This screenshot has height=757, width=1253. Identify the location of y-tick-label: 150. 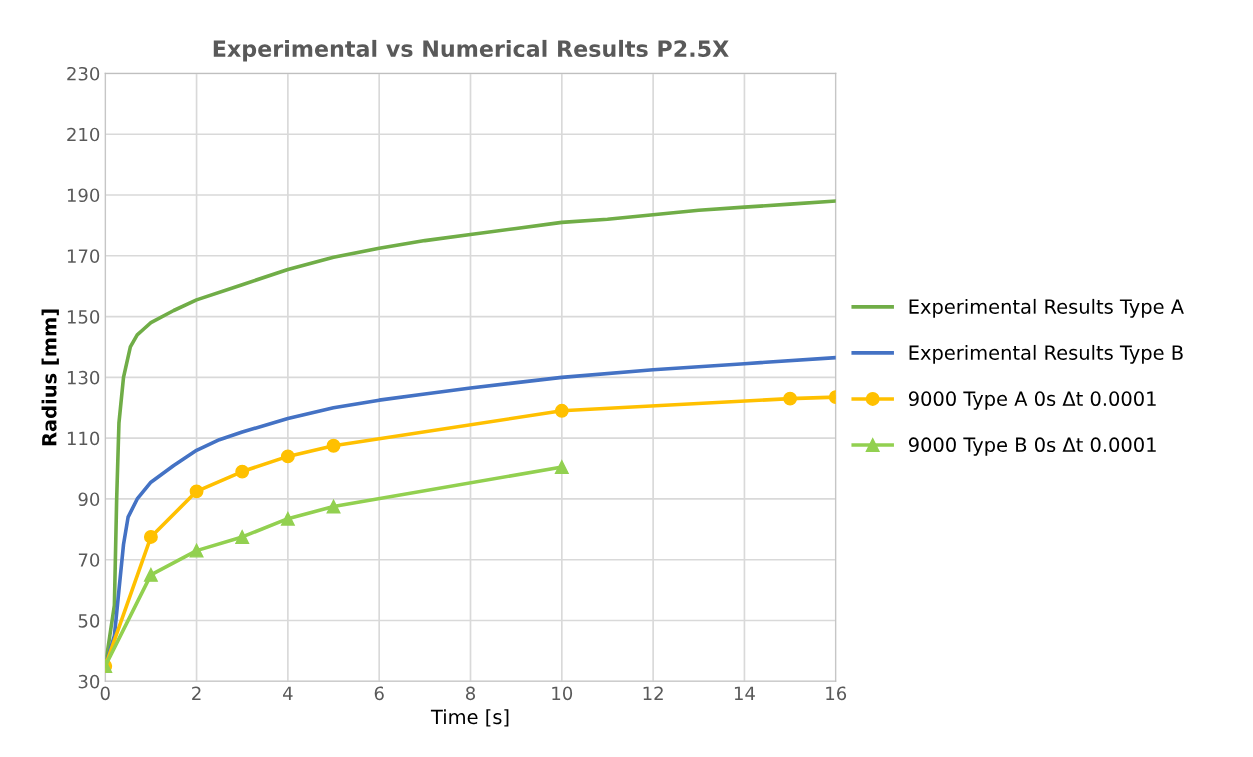
(83, 317).